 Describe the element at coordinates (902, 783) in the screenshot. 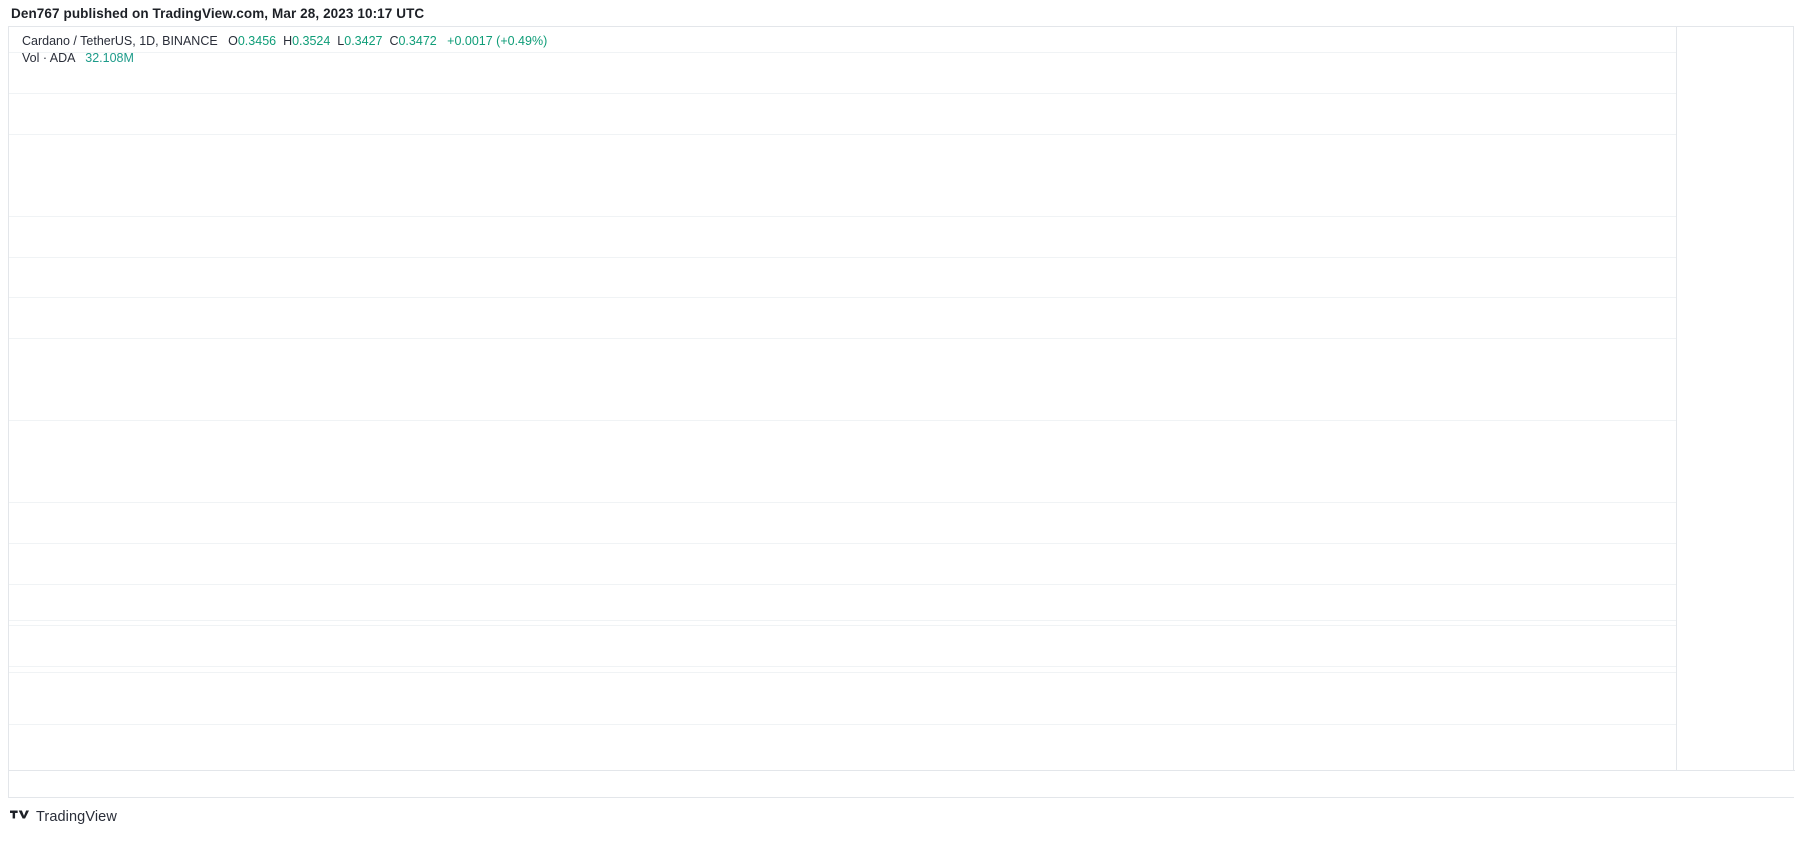

I see `time-axis` at that location.